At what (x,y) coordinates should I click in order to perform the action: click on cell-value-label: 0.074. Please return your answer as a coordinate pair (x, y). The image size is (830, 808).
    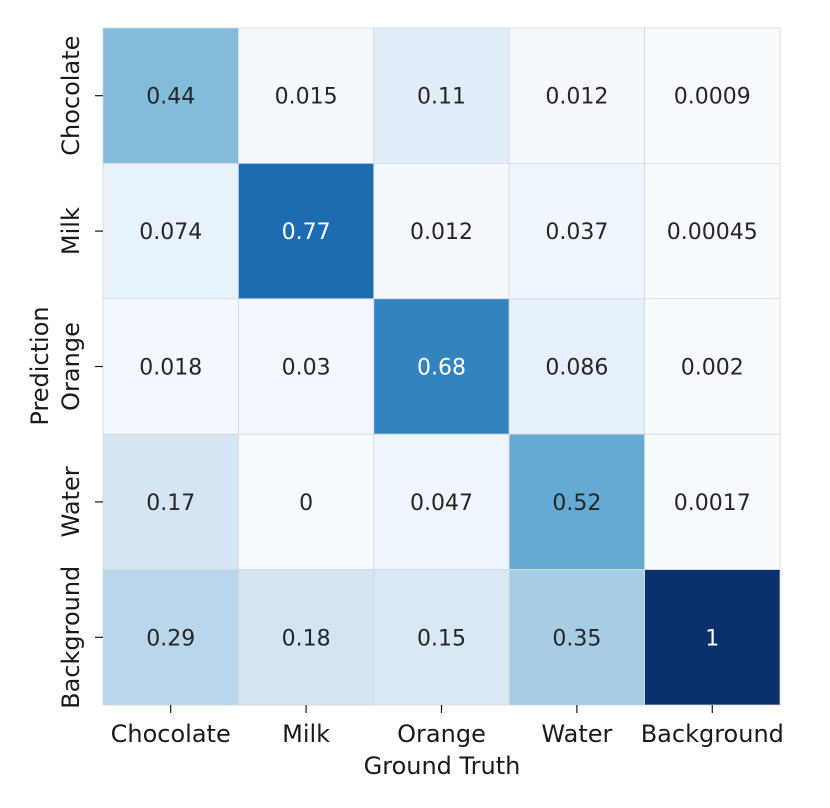
    Looking at the image, I should click on (170, 232).